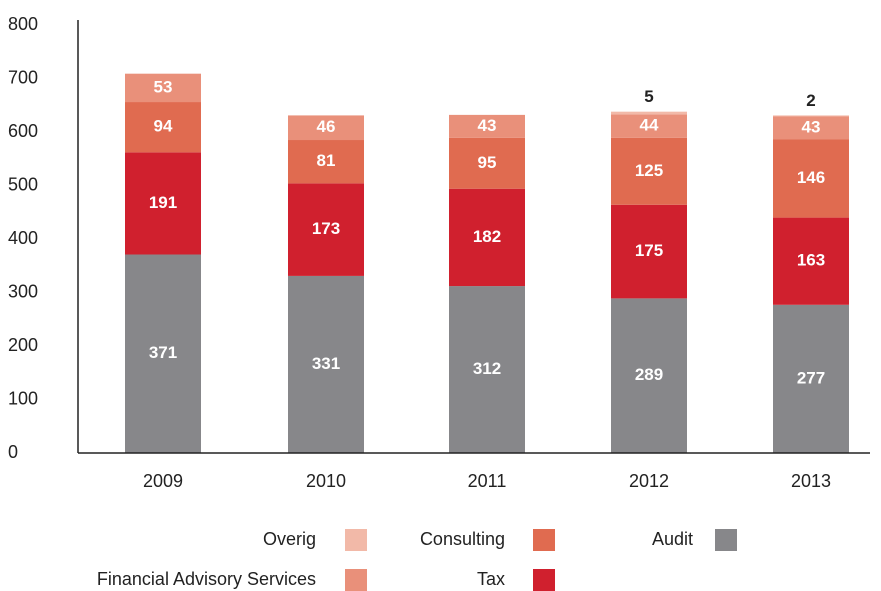 The height and width of the screenshot is (591, 881). What do you see at coordinates (649, 481) in the screenshot?
I see `x-tick-label: 2012` at bounding box center [649, 481].